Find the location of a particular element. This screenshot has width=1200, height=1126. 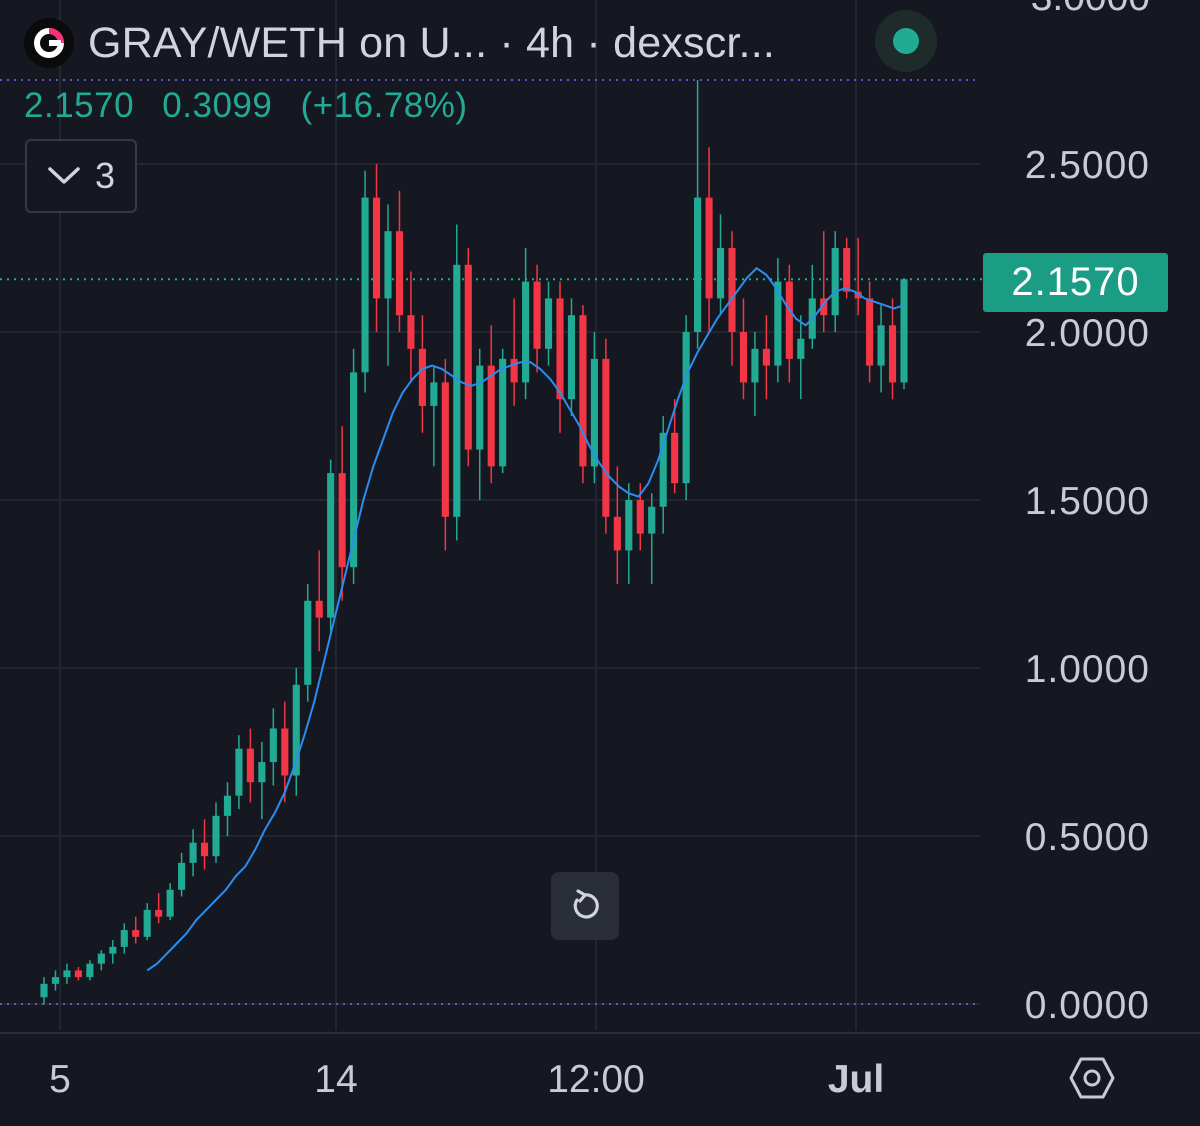

chevron-down-icon is located at coordinates (64, 175).